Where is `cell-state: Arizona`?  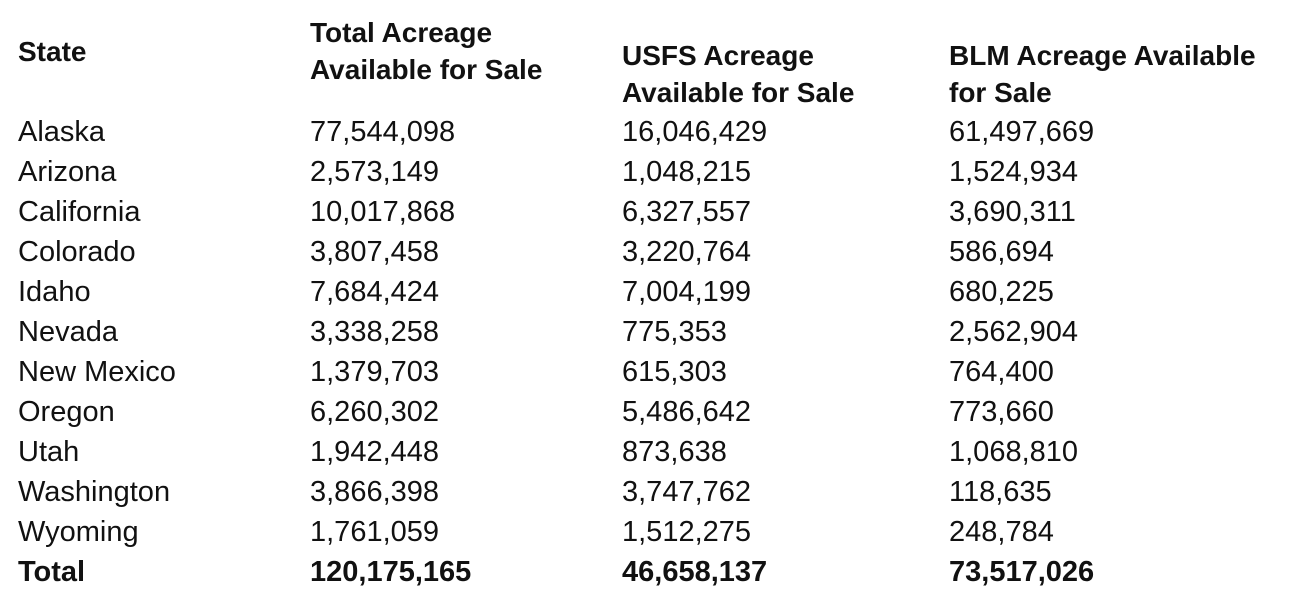
cell-state: Arizona is located at coordinates (67, 172).